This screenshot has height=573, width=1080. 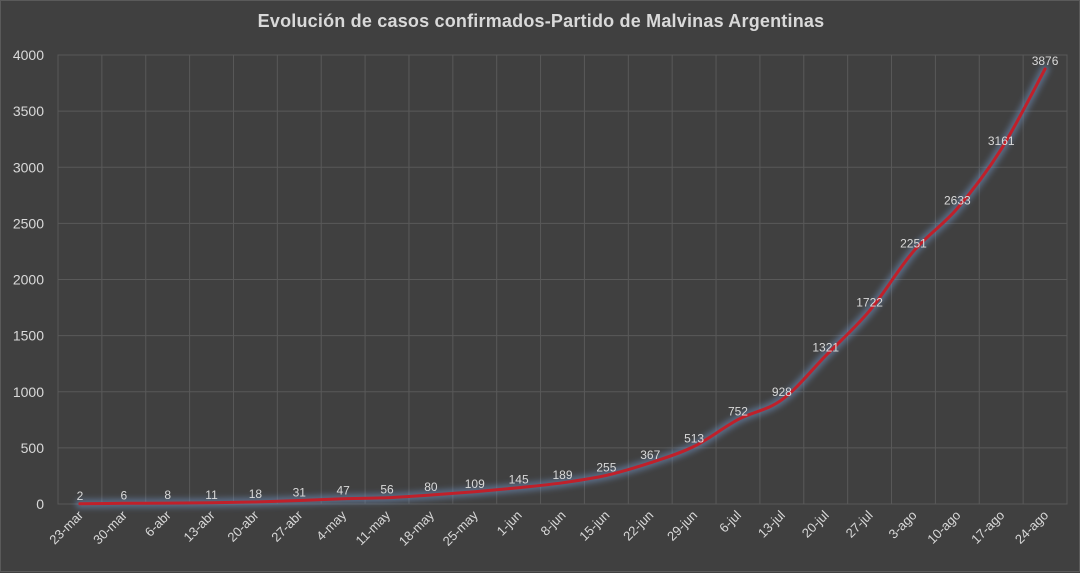 What do you see at coordinates (28, 223) in the screenshot?
I see `y-tick-label: 2500` at bounding box center [28, 223].